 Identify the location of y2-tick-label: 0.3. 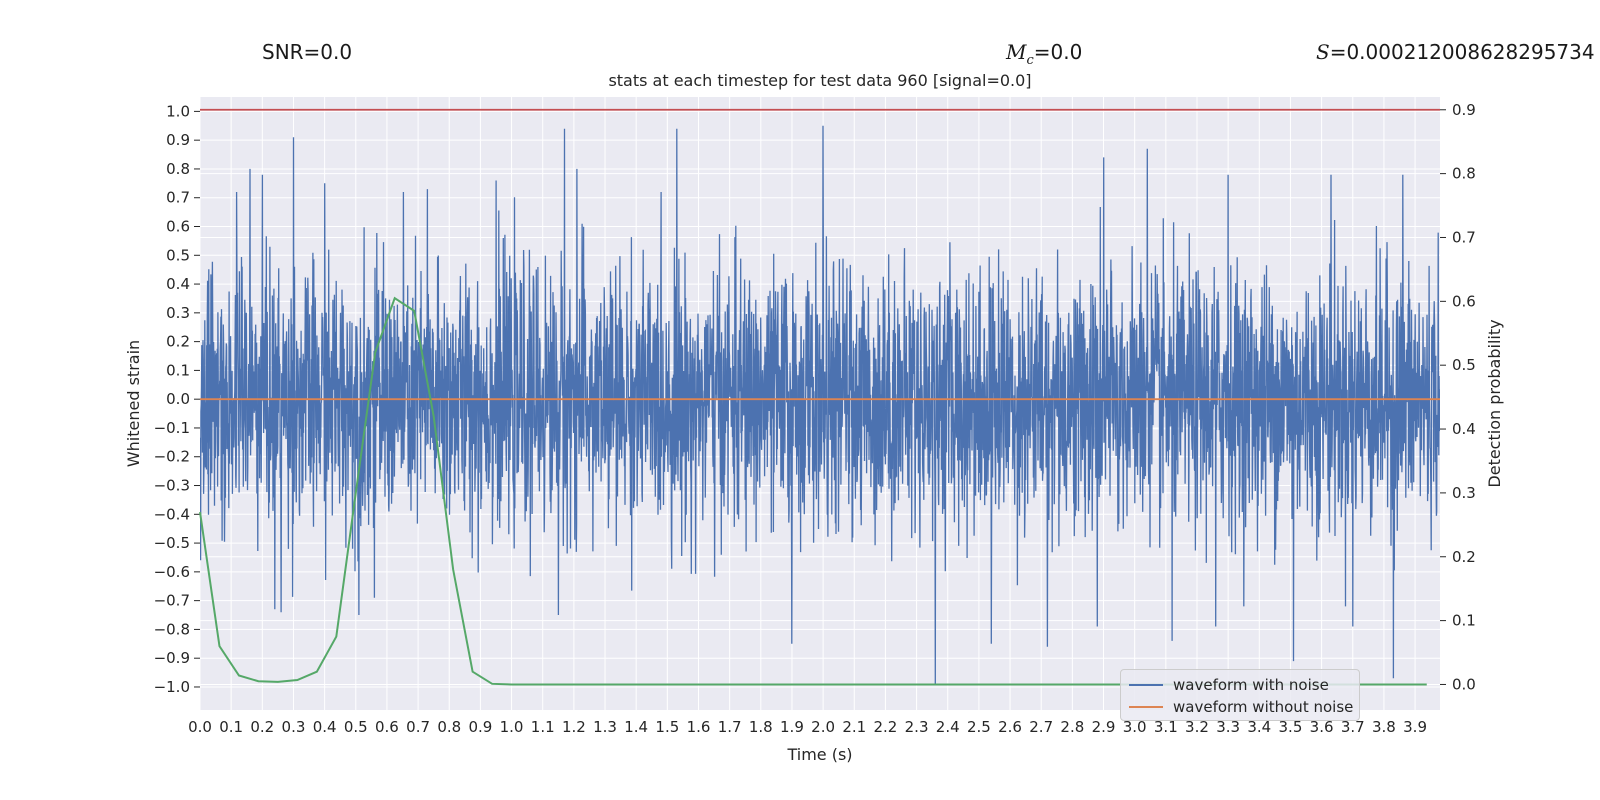
(1464, 493).